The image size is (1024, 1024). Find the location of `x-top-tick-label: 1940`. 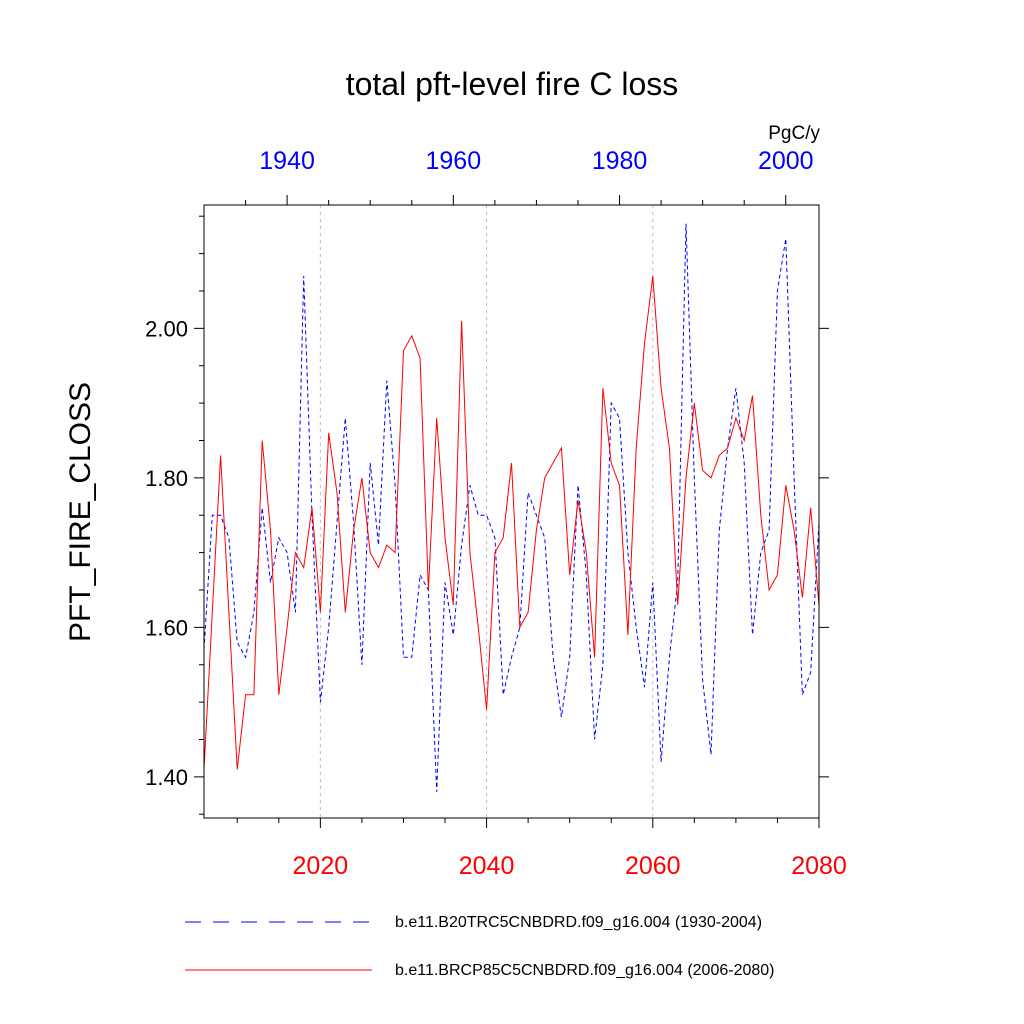

x-top-tick-label: 1940 is located at coordinates (287, 161).